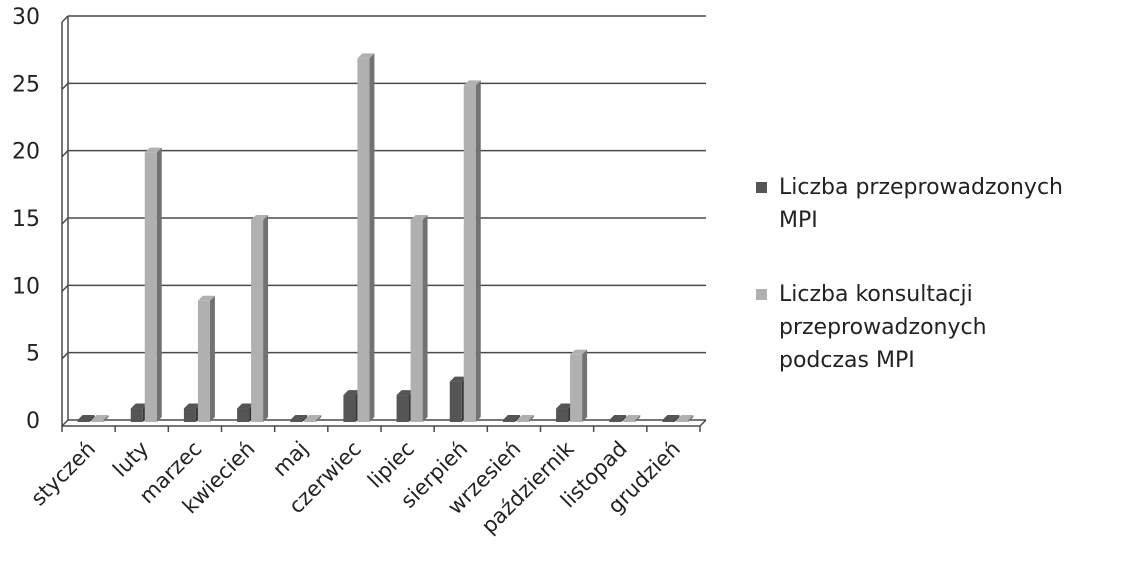  Describe the element at coordinates (883, 327) in the screenshot. I see `legend-label: przeprowadzonych` at that location.